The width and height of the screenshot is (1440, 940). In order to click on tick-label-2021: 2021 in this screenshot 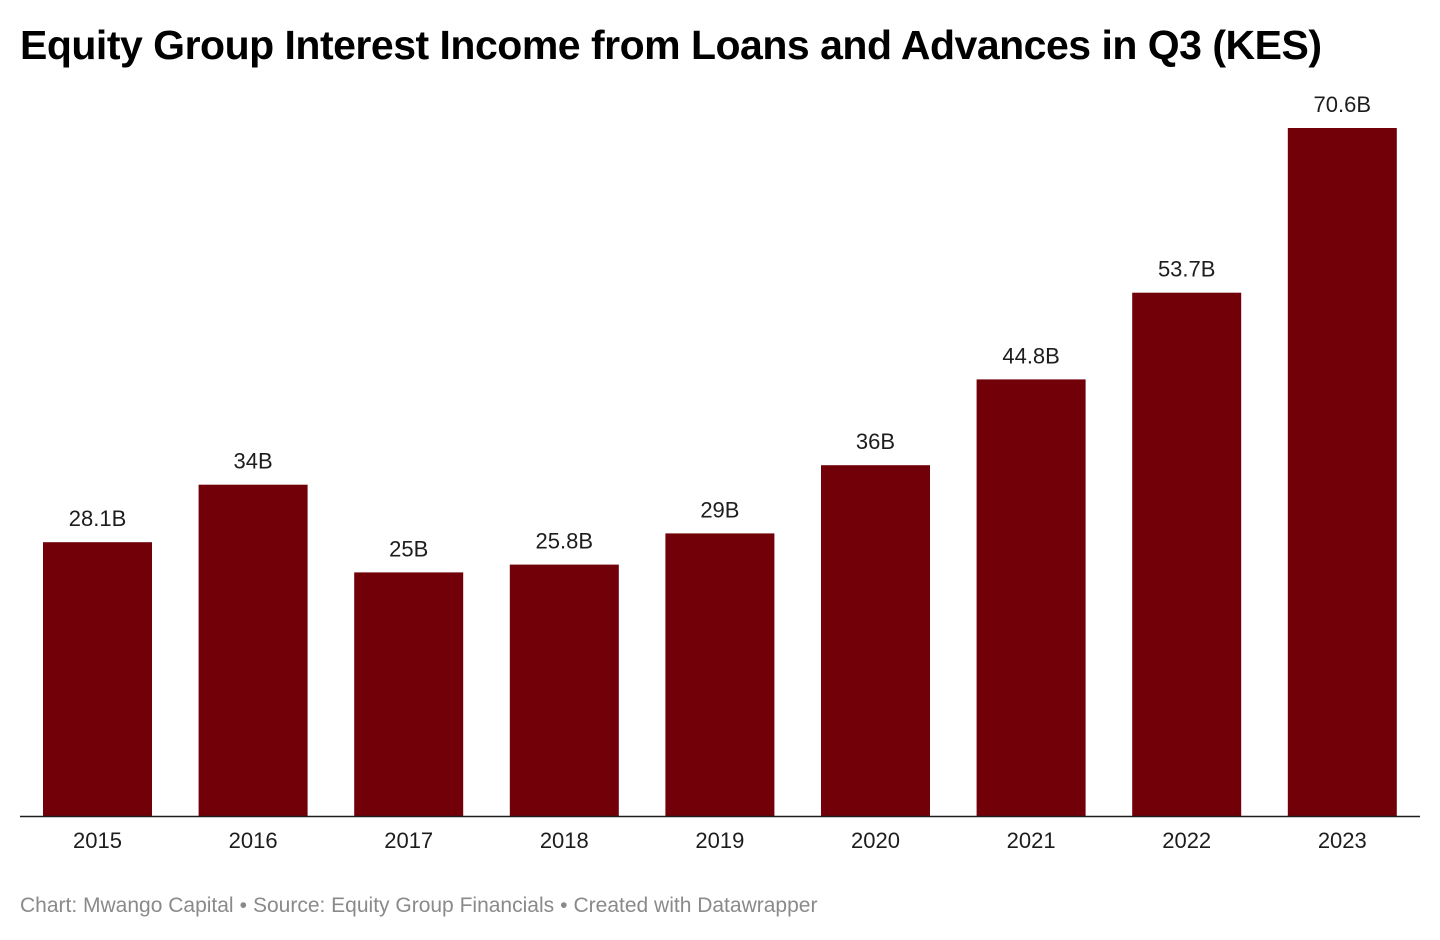, I will do `click(1031, 840)`.